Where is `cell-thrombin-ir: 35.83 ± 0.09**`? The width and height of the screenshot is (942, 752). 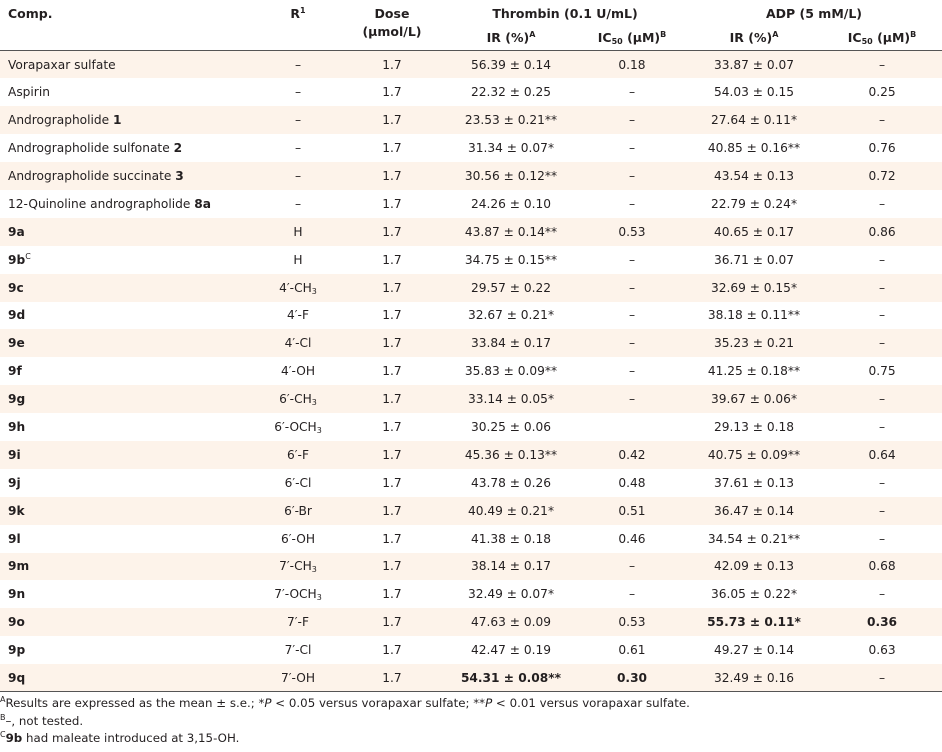
cell-thrombin-ir: 35.83 ± 0.09** is located at coordinates (511, 371).